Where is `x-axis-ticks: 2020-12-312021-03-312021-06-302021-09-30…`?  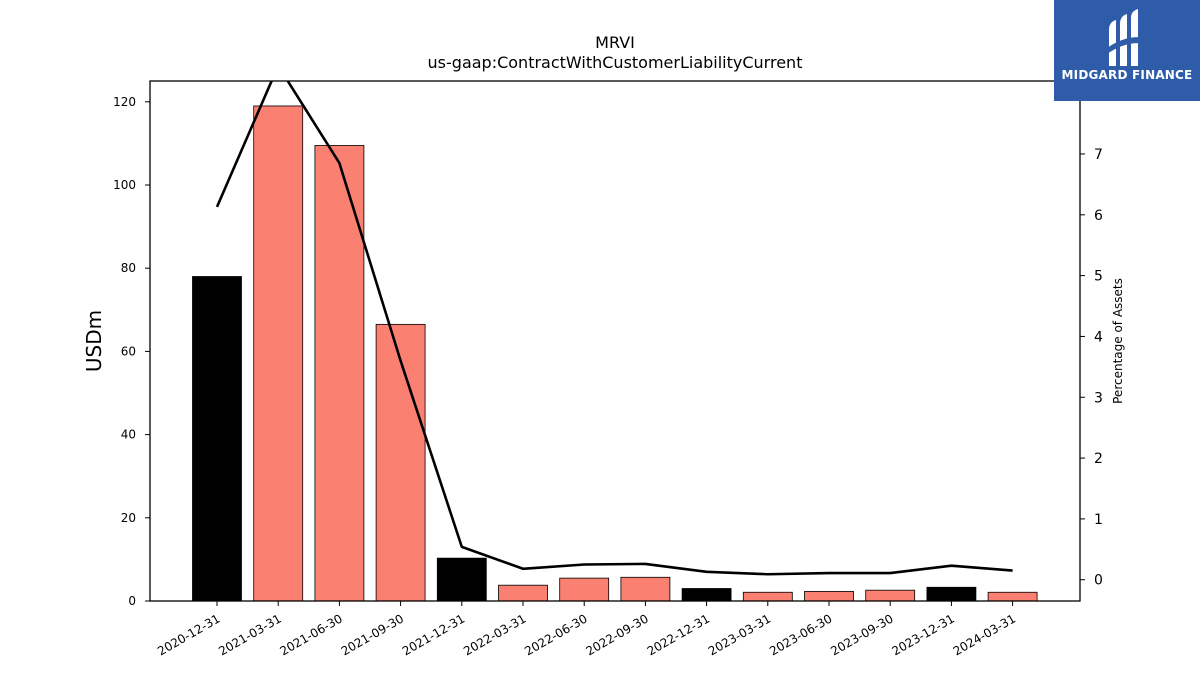 x-axis-ticks: 2020-12-312021-03-312021-06-302021-09-30… is located at coordinates (586, 629).